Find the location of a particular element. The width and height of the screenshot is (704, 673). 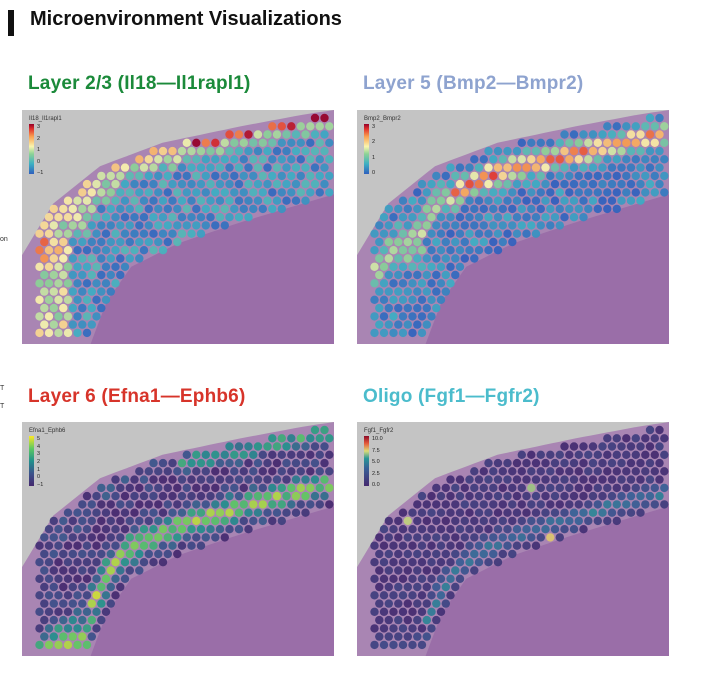

legend-body: 3 2 1 0 −1 is located at coordinates (45, 150).